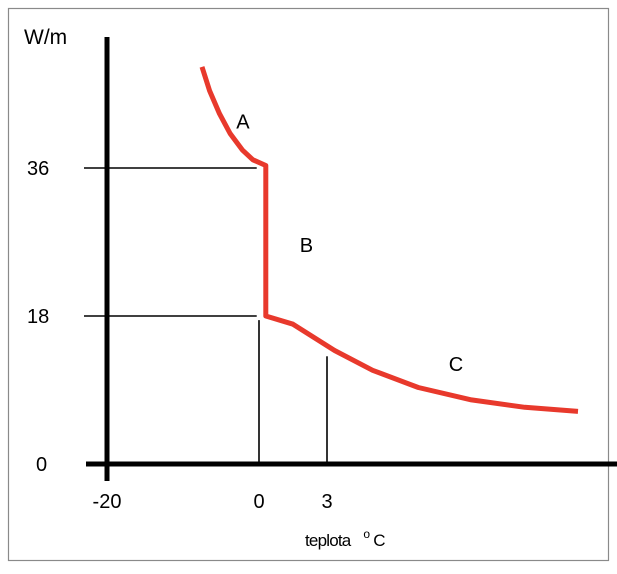 The image size is (617, 574). Describe the element at coordinates (243, 123) in the screenshot. I see `segment-label-a: A` at that location.